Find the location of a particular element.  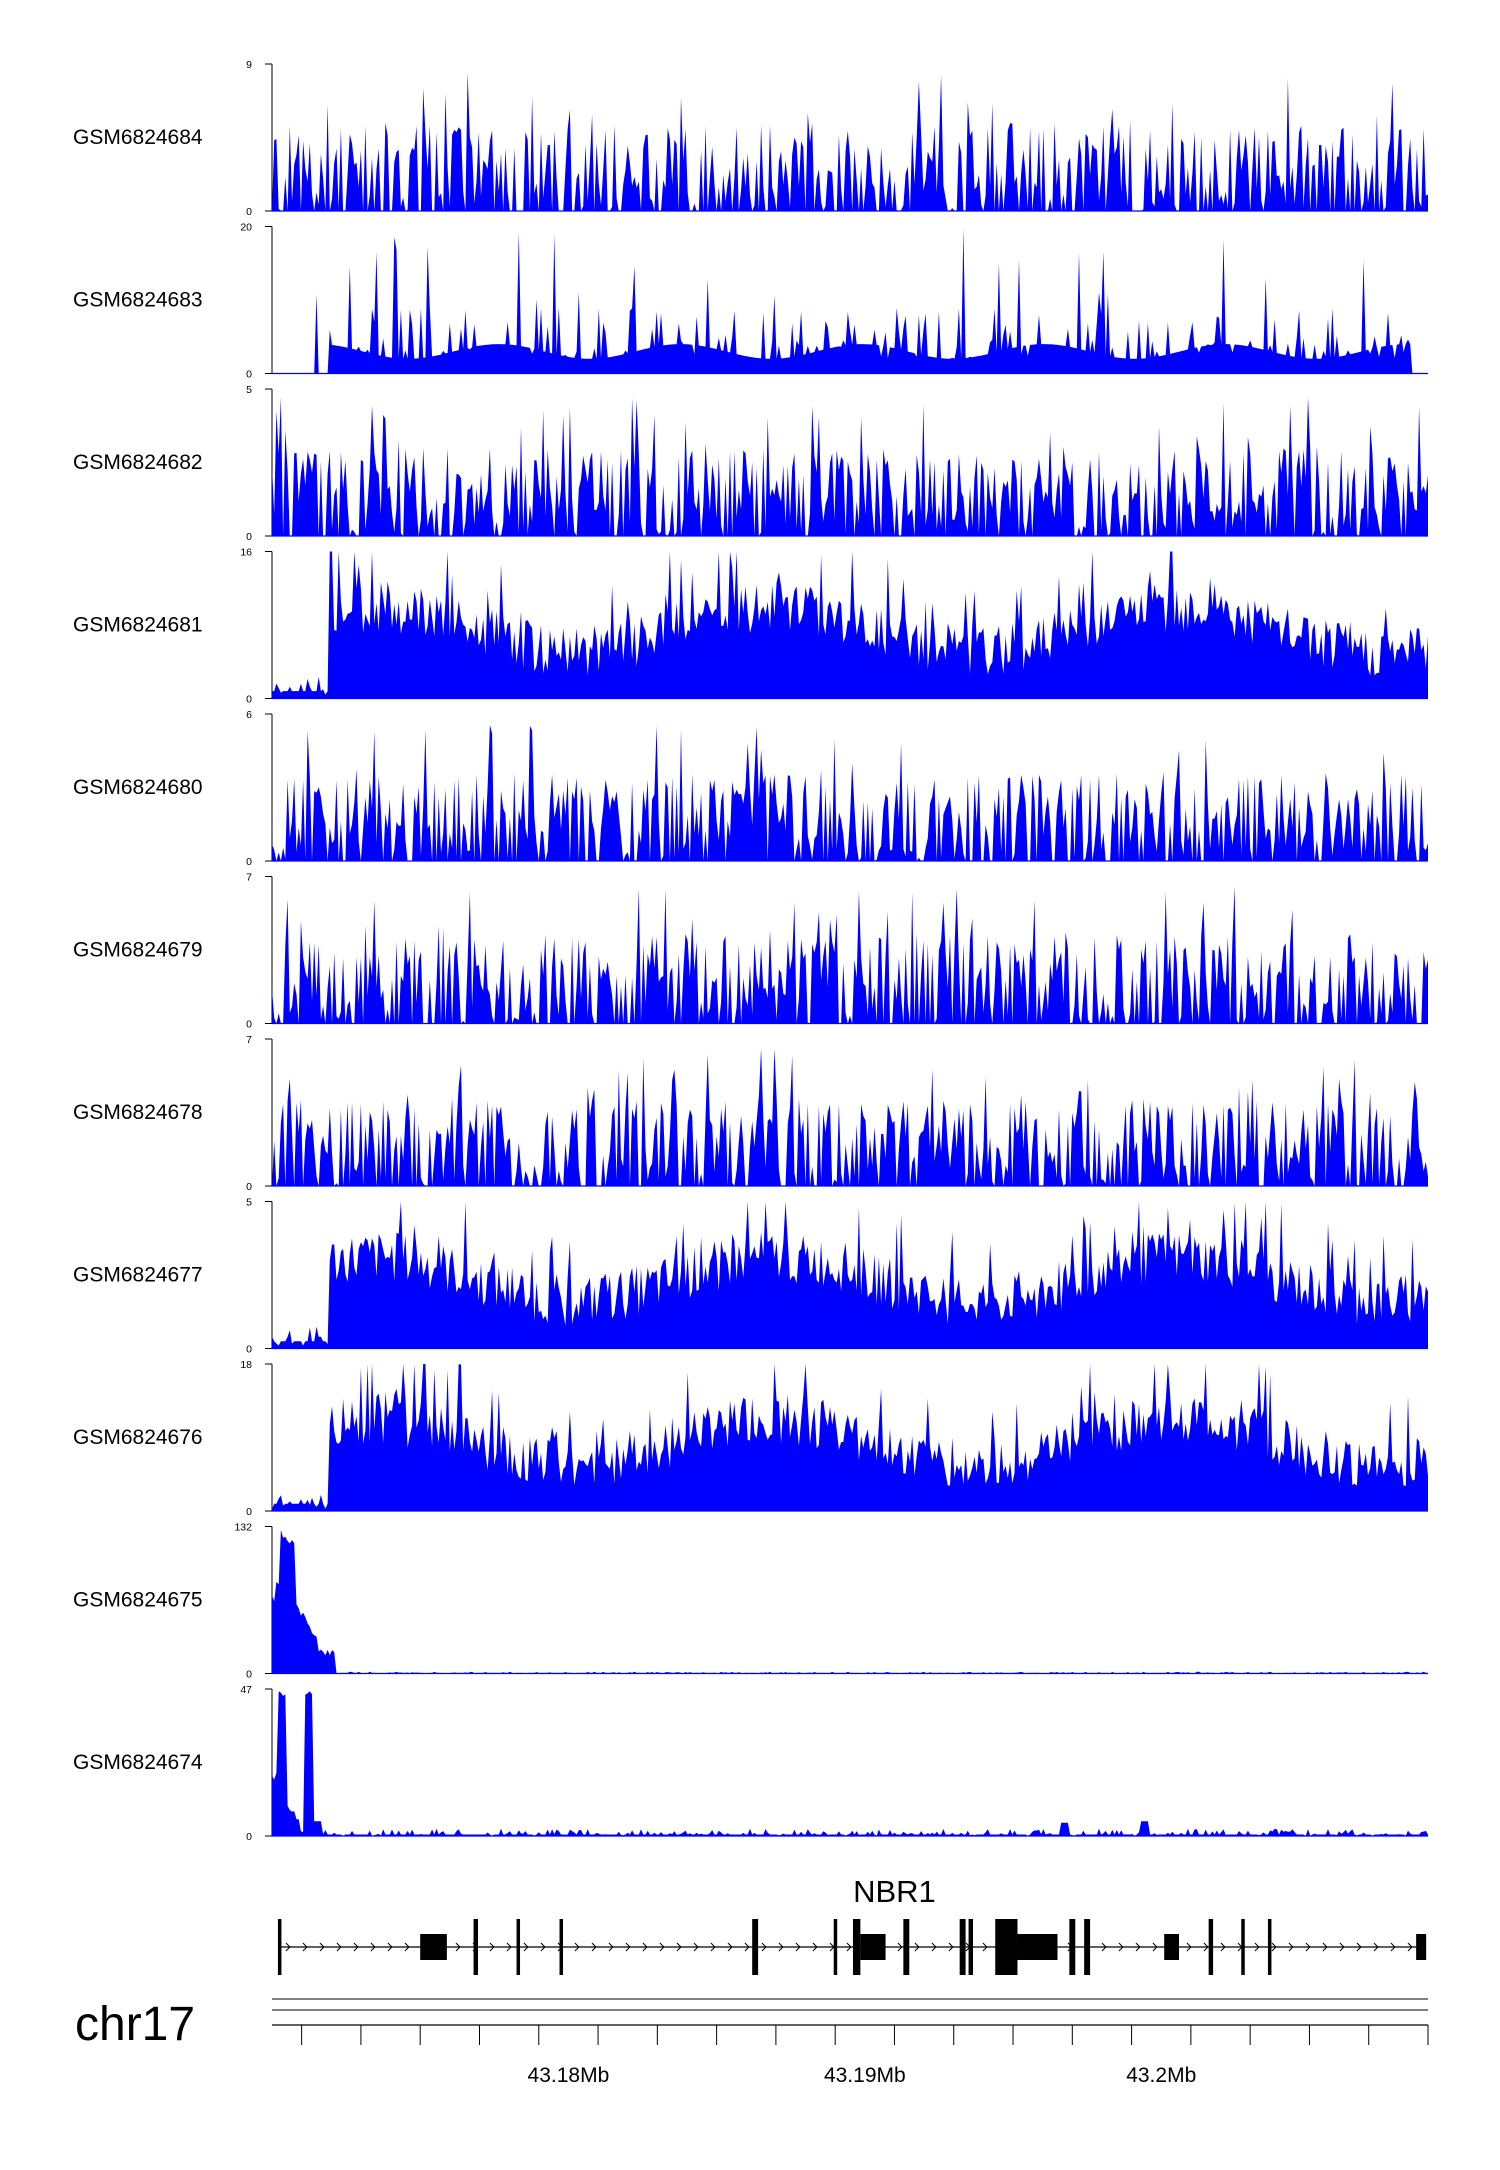

track-label: GSM6824683 is located at coordinates (138, 300).